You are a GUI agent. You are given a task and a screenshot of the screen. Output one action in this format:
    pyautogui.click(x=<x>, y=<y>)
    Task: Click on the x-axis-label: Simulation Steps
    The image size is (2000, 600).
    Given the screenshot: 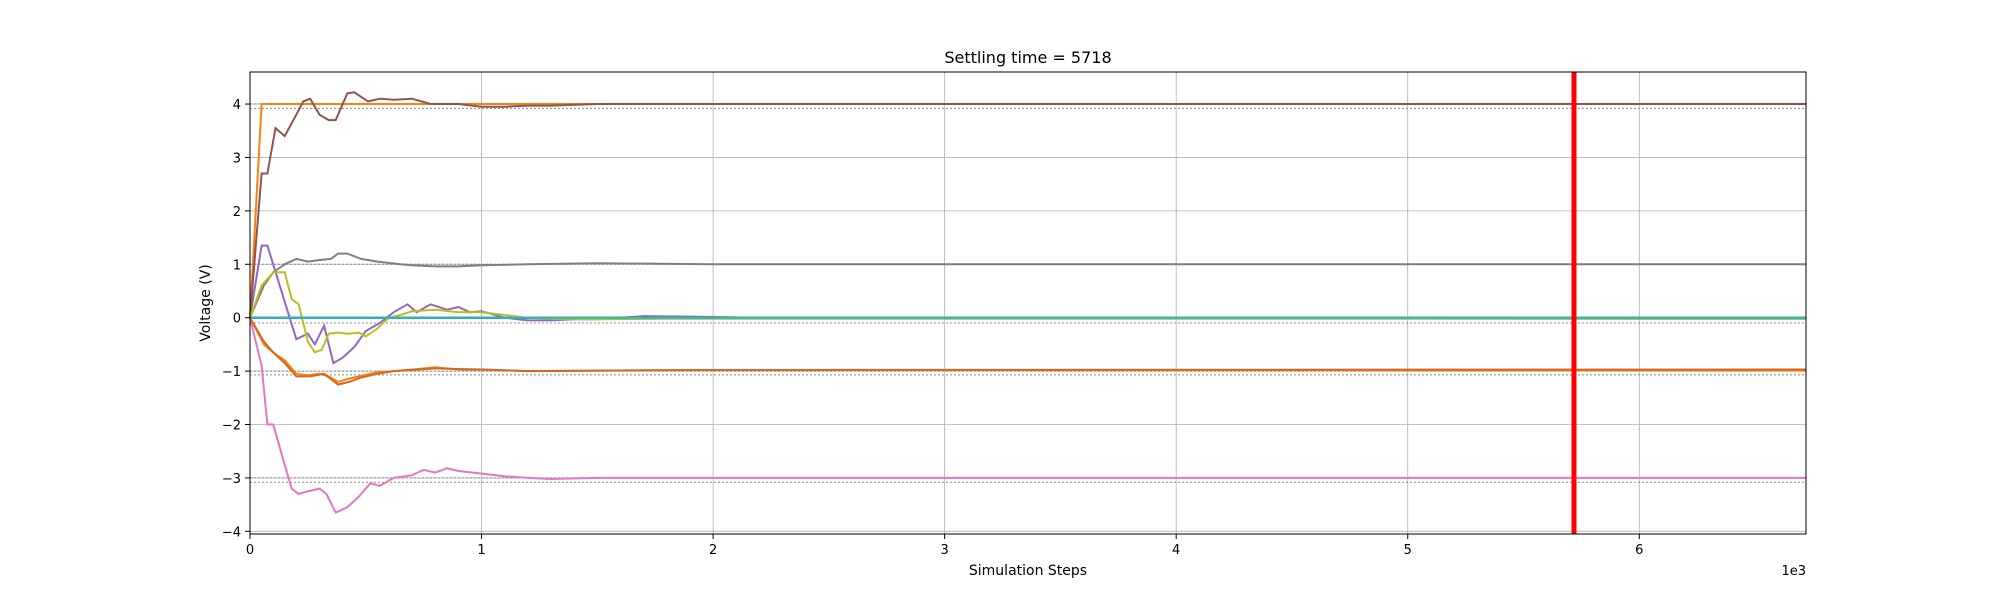 What is the action you would take?
    pyautogui.click(x=1028, y=571)
    